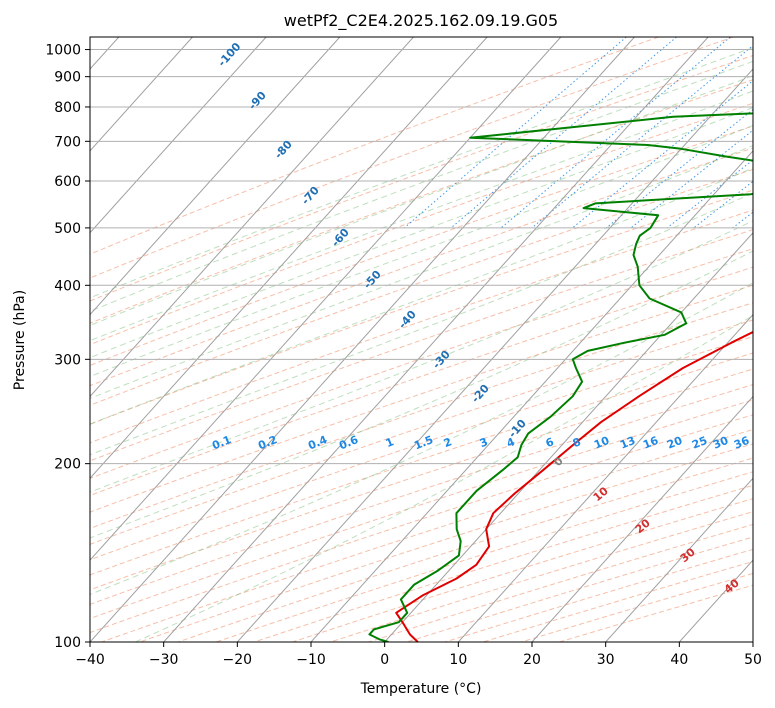 This screenshot has width=775, height=708. What do you see at coordinates (67, 465) in the screenshot?
I see `y-tick-label: 200` at bounding box center [67, 465].